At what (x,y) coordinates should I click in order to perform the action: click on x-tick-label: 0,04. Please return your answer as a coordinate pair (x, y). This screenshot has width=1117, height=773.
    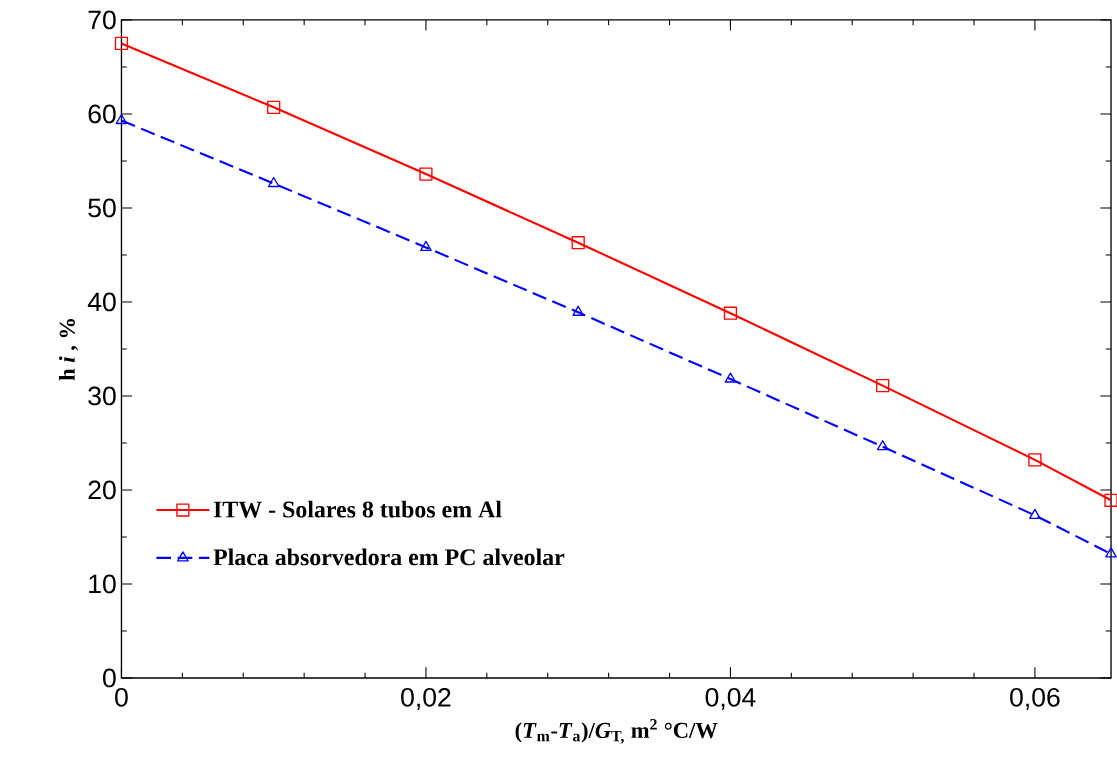
    Looking at the image, I should click on (730, 699).